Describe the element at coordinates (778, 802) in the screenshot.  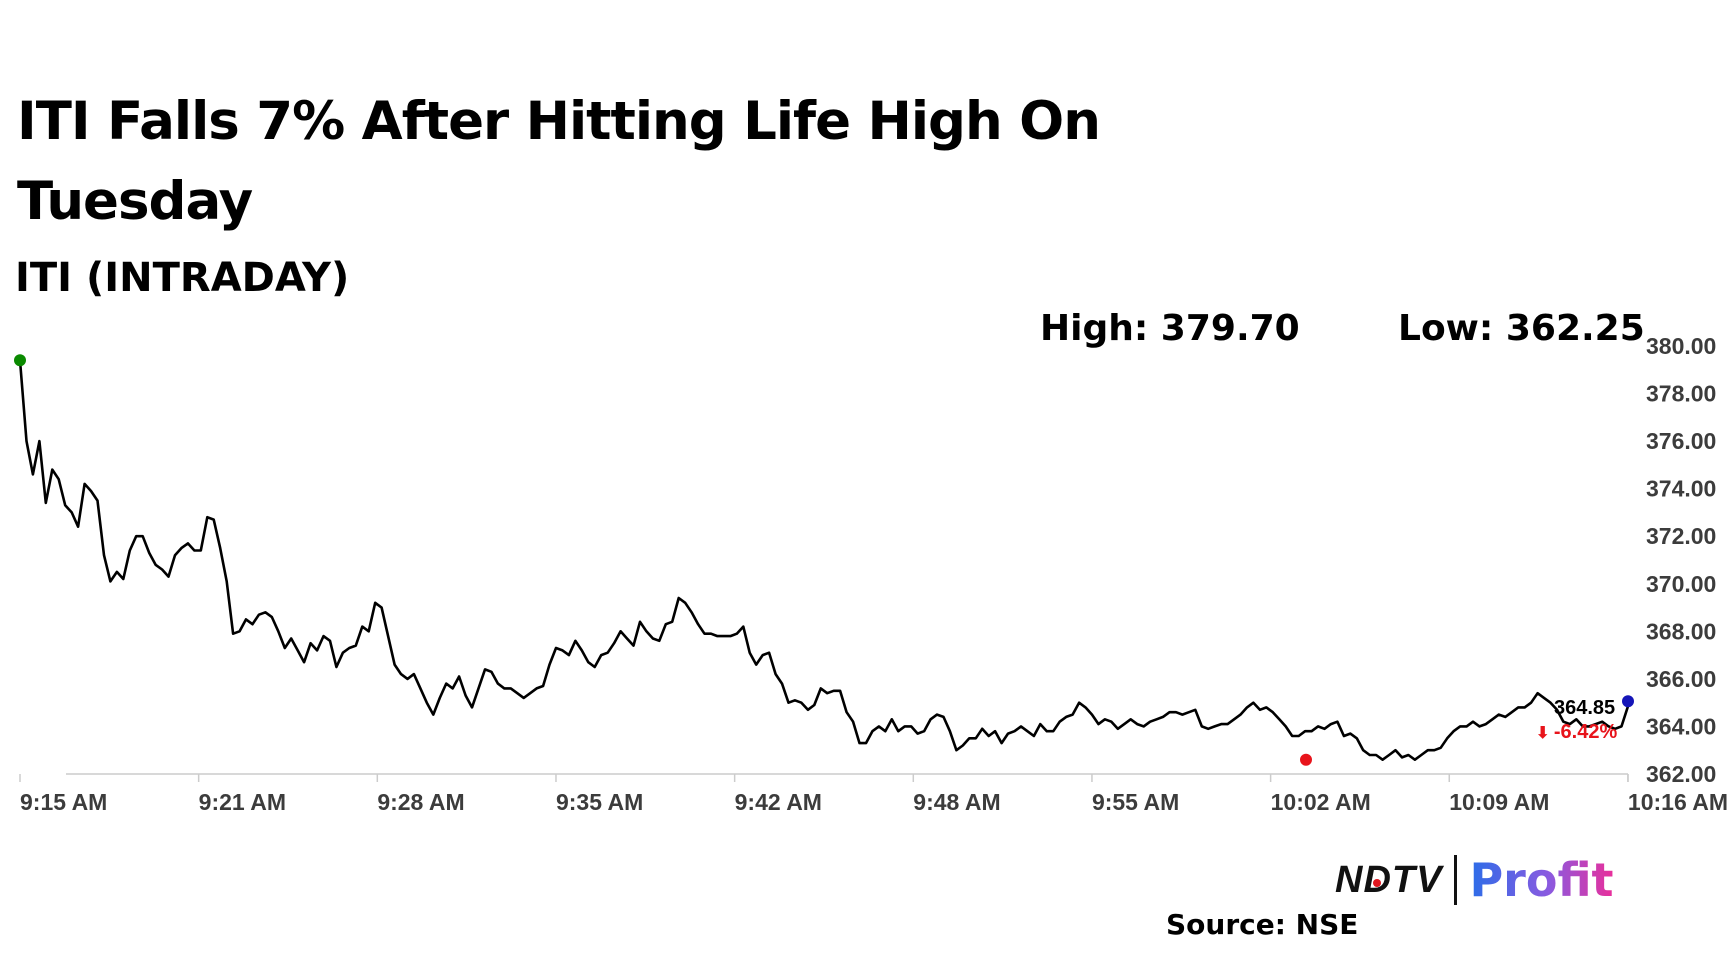
I see `x-tick-label: 9:42 AM` at that location.